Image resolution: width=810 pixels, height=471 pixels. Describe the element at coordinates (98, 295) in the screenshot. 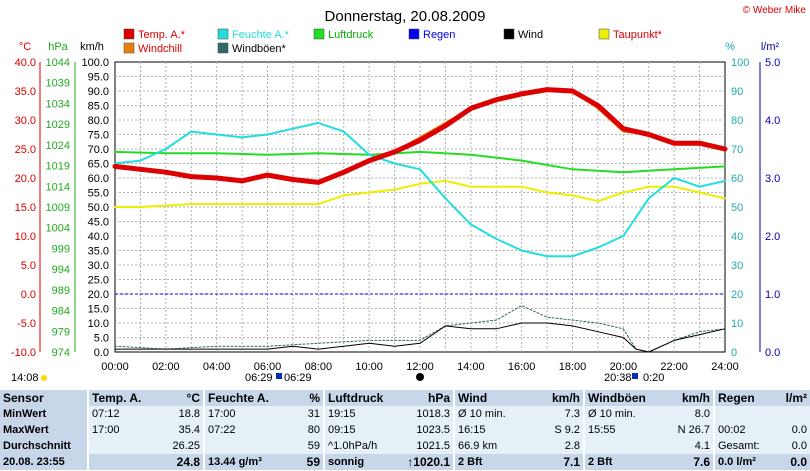

I see `tick-kmh: 20.0` at that location.